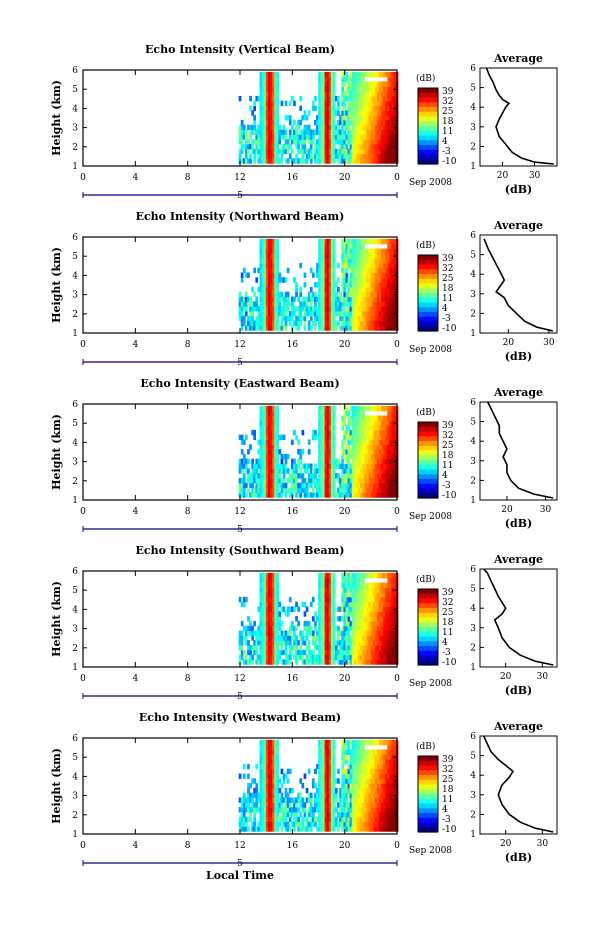  What do you see at coordinates (428, 634) in the screenshot?
I see `colorbar-segment` at bounding box center [428, 634].